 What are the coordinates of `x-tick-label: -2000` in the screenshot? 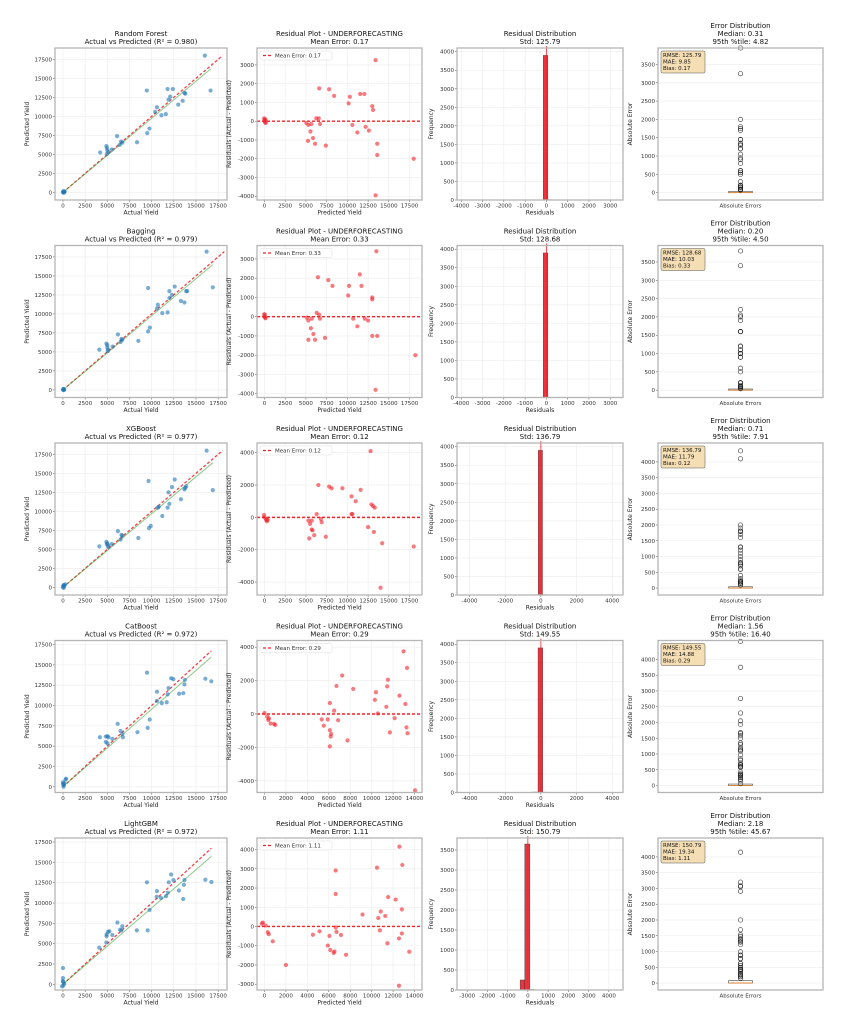 It's located at (505, 799).